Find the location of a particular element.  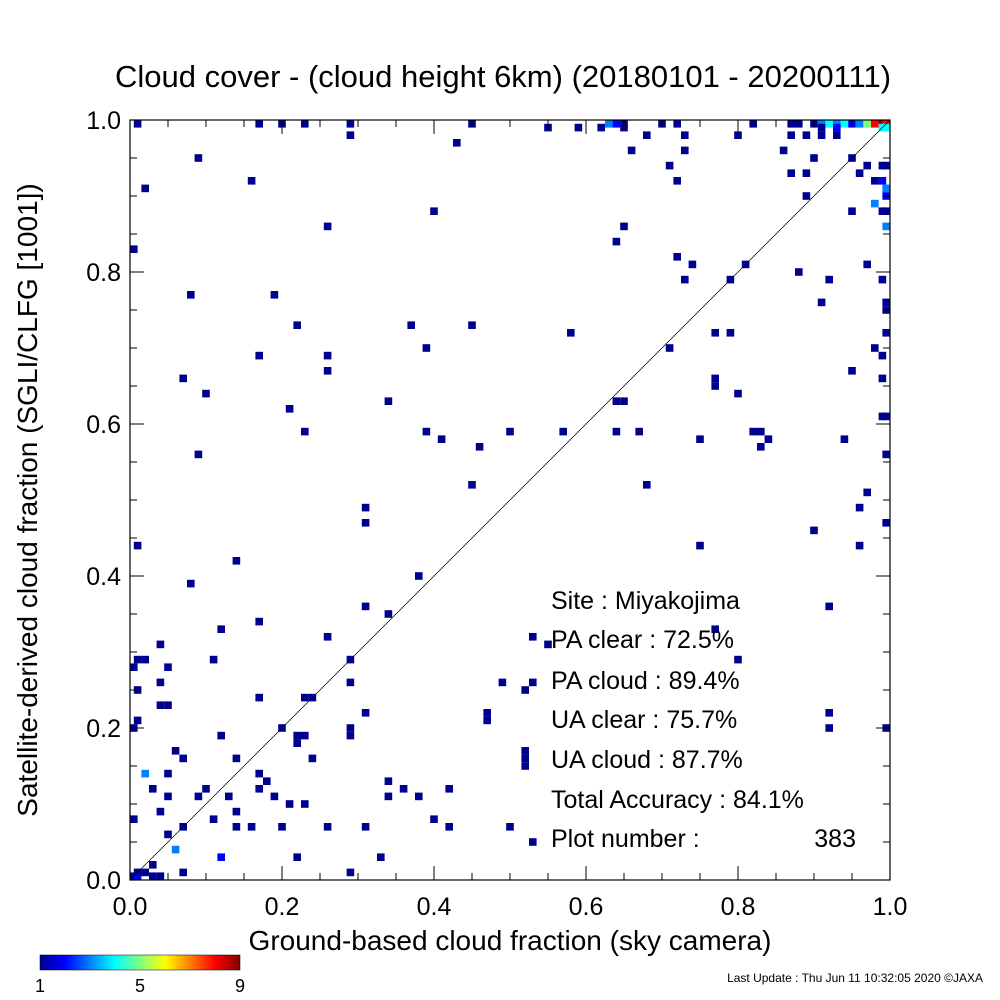

stat-ua-cloud: UA cloud : 87.7% is located at coordinates (647, 760).